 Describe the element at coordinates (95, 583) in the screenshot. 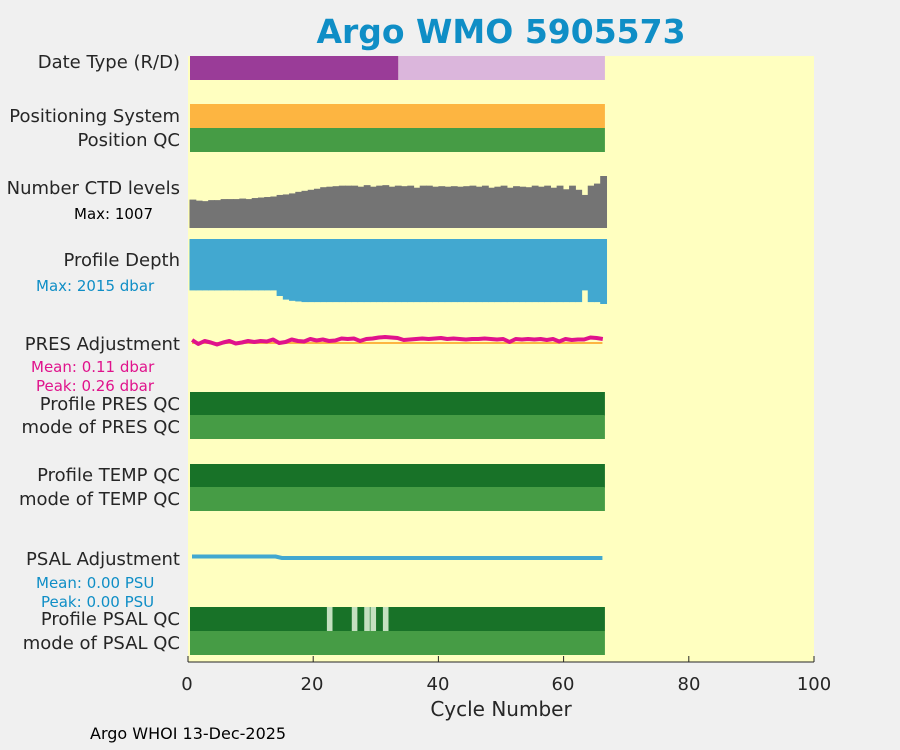

I see `psal-adjustment-mean: Mean: 0.00 PSU` at that location.